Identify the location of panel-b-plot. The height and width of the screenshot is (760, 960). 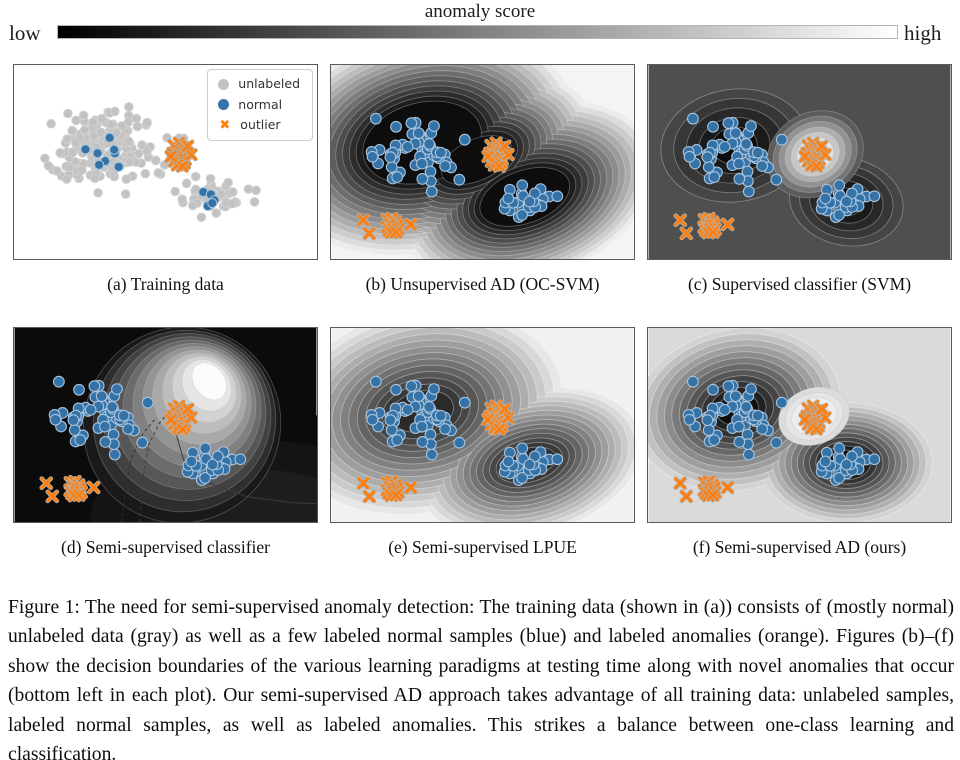
(482, 162).